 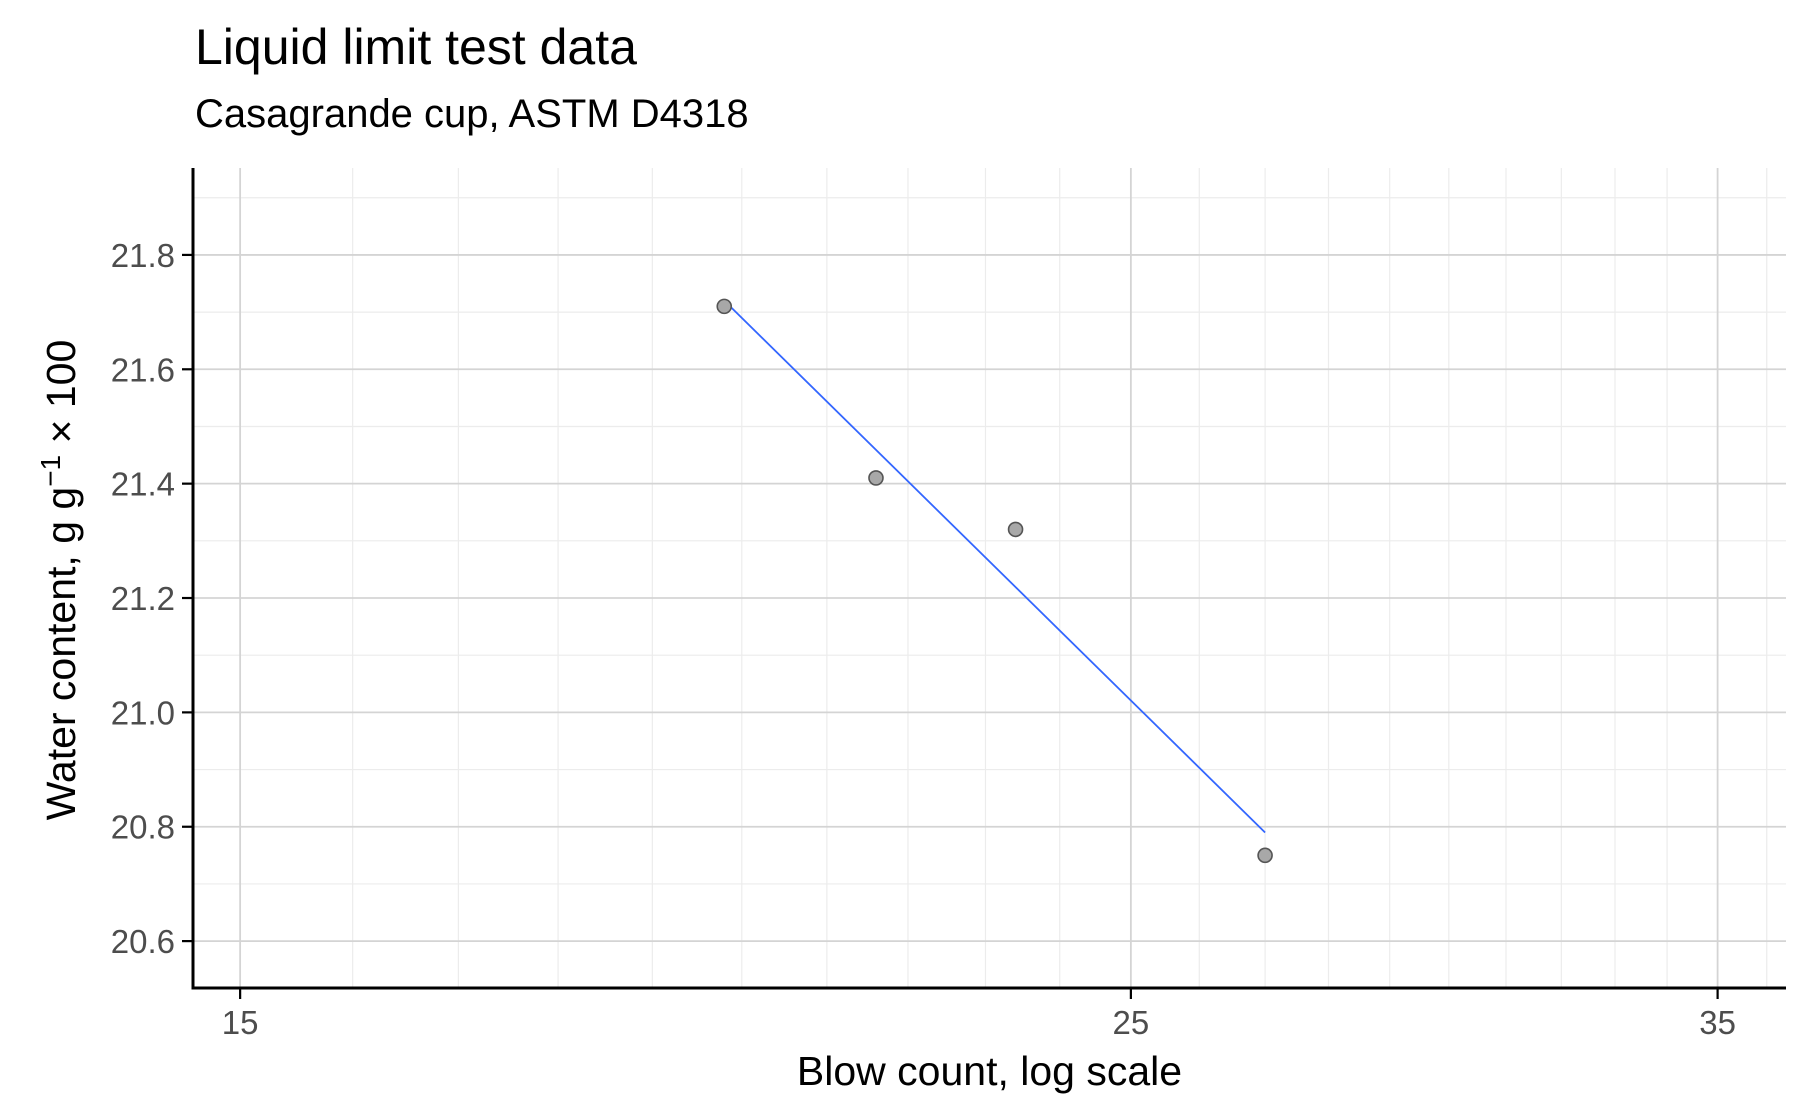 I want to click on x-tick-label: 25, so click(x=1131, y=1022).